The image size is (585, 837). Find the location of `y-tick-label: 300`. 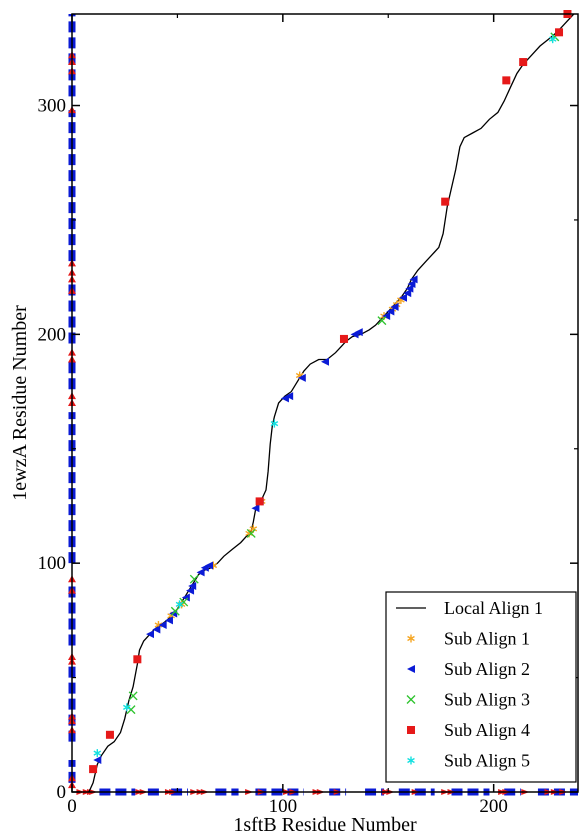

y-tick-label: 300 is located at coordinates (52, 106).